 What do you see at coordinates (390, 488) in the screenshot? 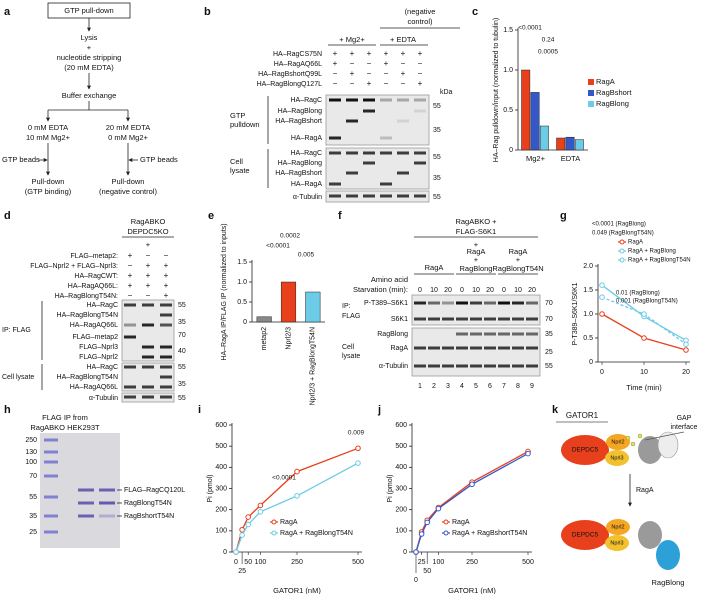
I see `y-axis-label: Pi (pmol)` at bounding box center [390, 488].